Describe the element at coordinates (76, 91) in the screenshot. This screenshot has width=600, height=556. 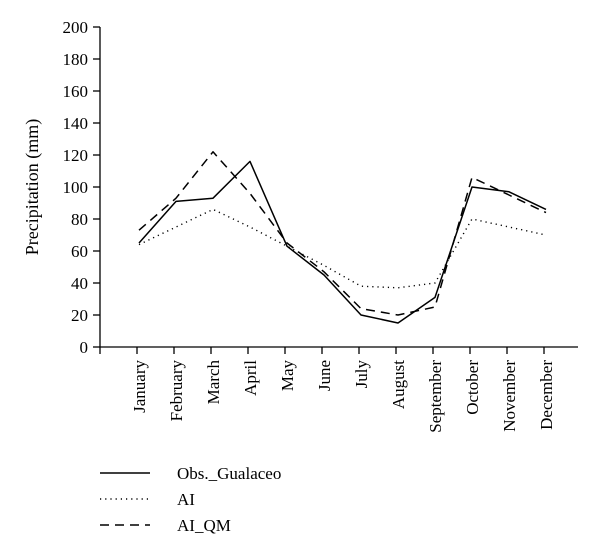
I see `y-tick-label: 160` at that location.